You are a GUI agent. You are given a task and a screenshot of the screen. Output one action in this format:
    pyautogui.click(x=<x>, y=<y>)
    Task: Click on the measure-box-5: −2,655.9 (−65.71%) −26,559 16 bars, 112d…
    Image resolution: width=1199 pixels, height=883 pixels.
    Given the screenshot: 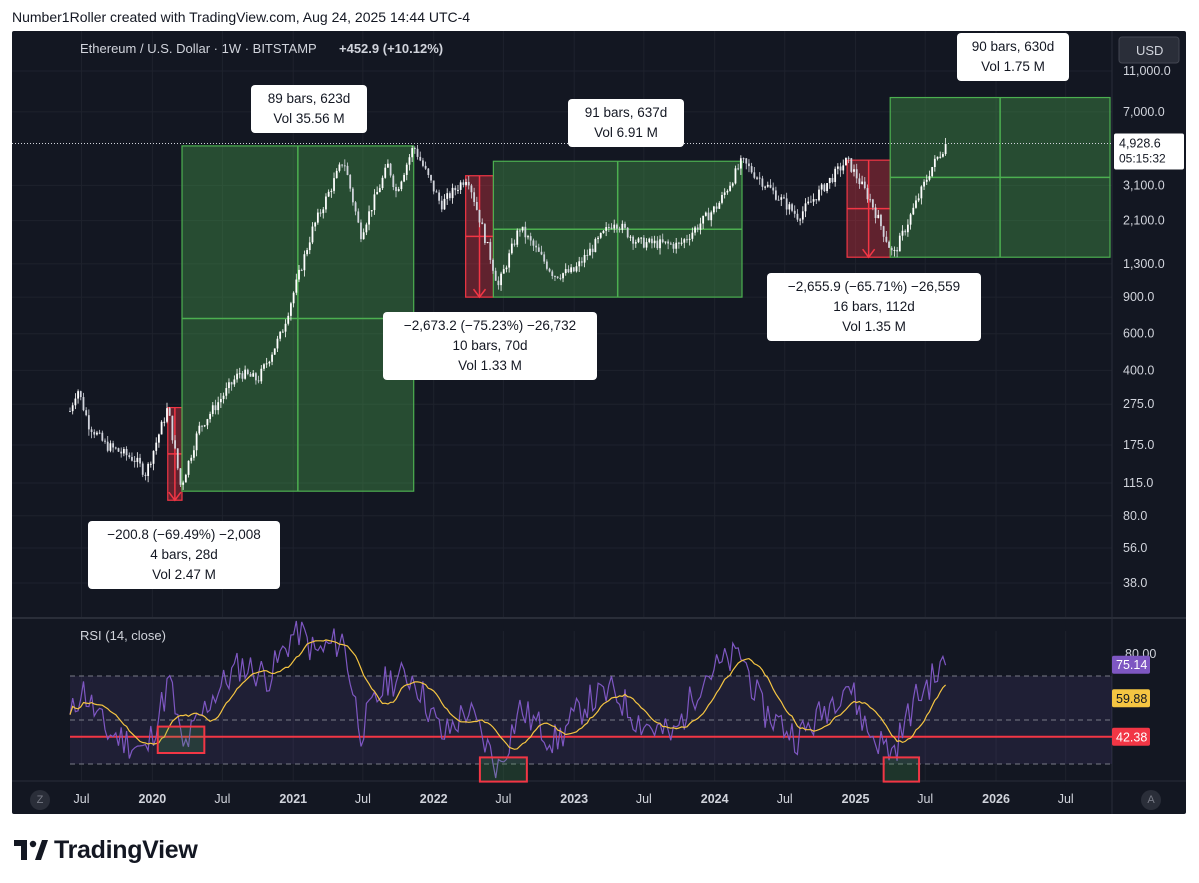 What is the action you would take?
    pyautogui.click(x=874, y=307)
    